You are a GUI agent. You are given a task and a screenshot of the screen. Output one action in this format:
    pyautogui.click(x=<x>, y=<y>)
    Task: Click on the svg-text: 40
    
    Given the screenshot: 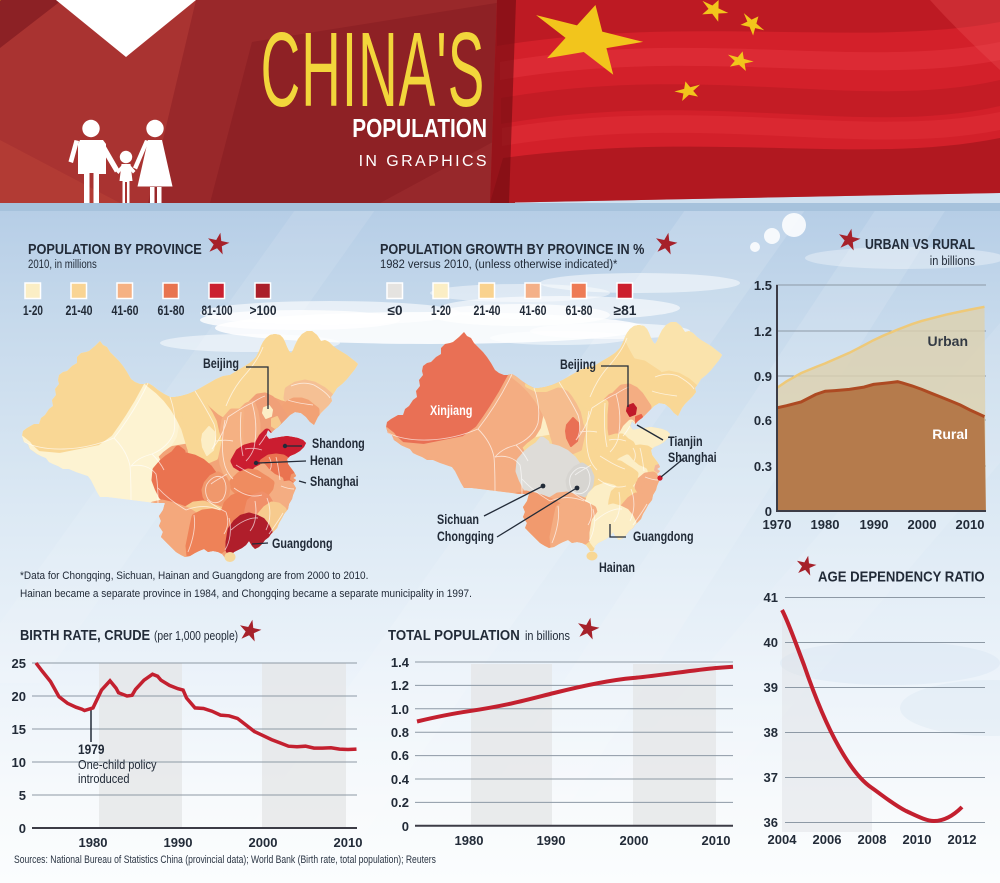 What is the action you would take?
    pyautogui.click(x=771, y=642)
    